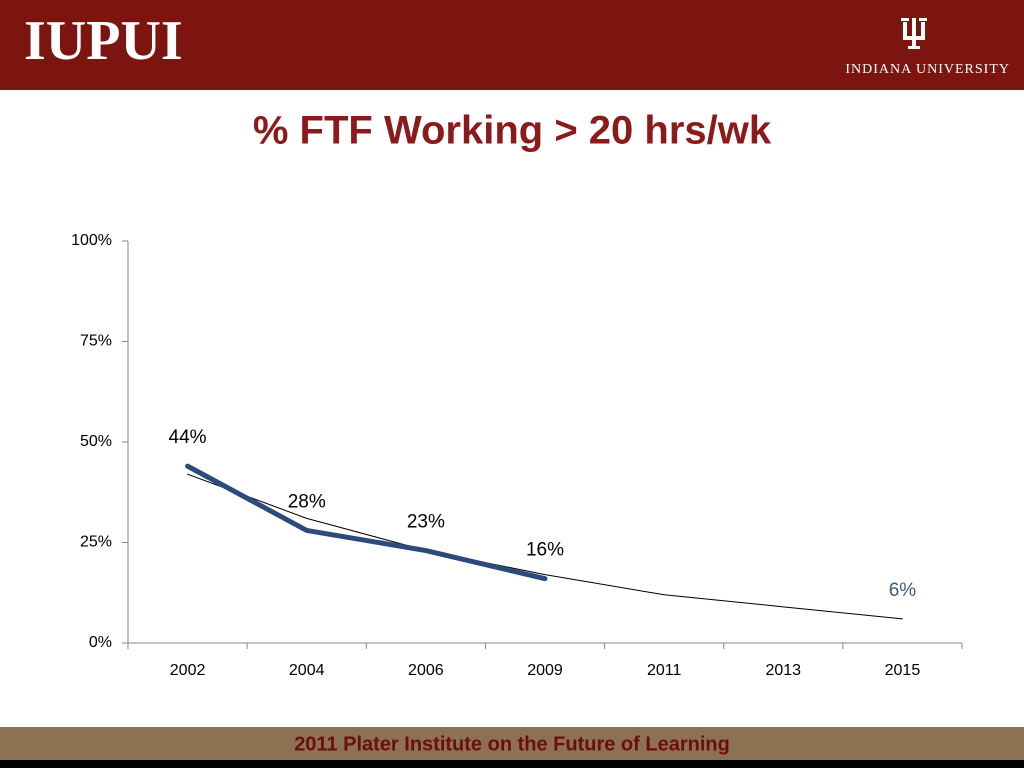 The width and height of the screenshot is (1024, 773). I want to click on data-label: 6%, so click(903, 590).